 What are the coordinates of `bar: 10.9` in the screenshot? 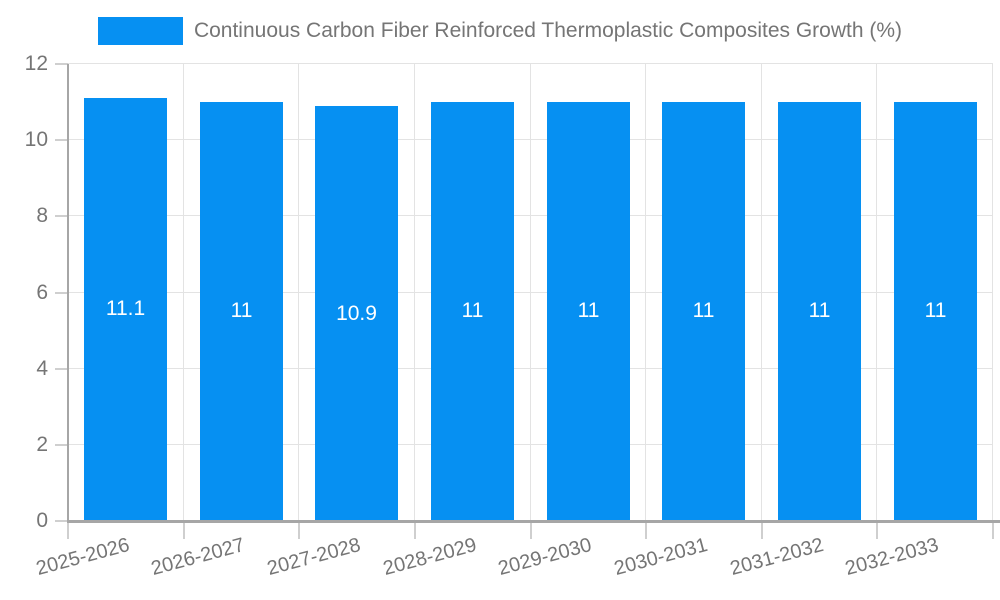 It's located at (356, 313).